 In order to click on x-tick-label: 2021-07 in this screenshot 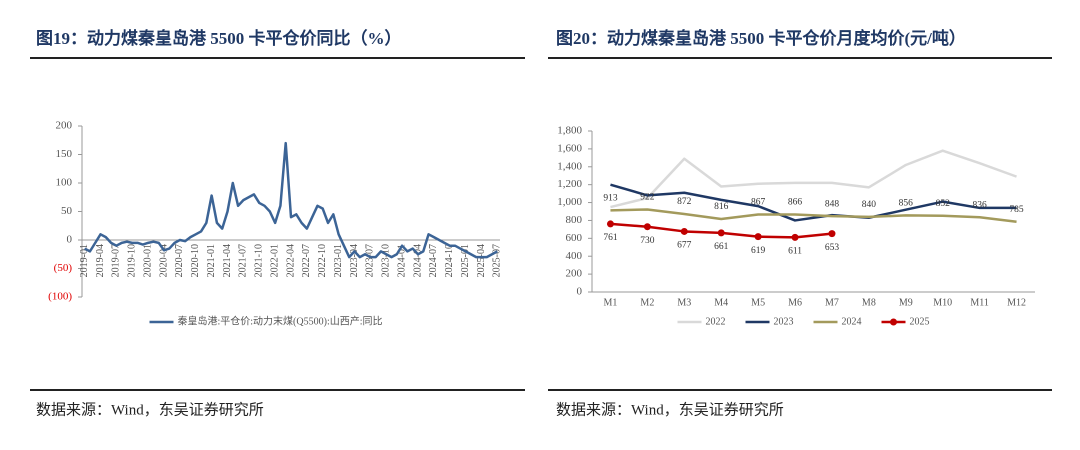, I will do `click(243, 260)`.